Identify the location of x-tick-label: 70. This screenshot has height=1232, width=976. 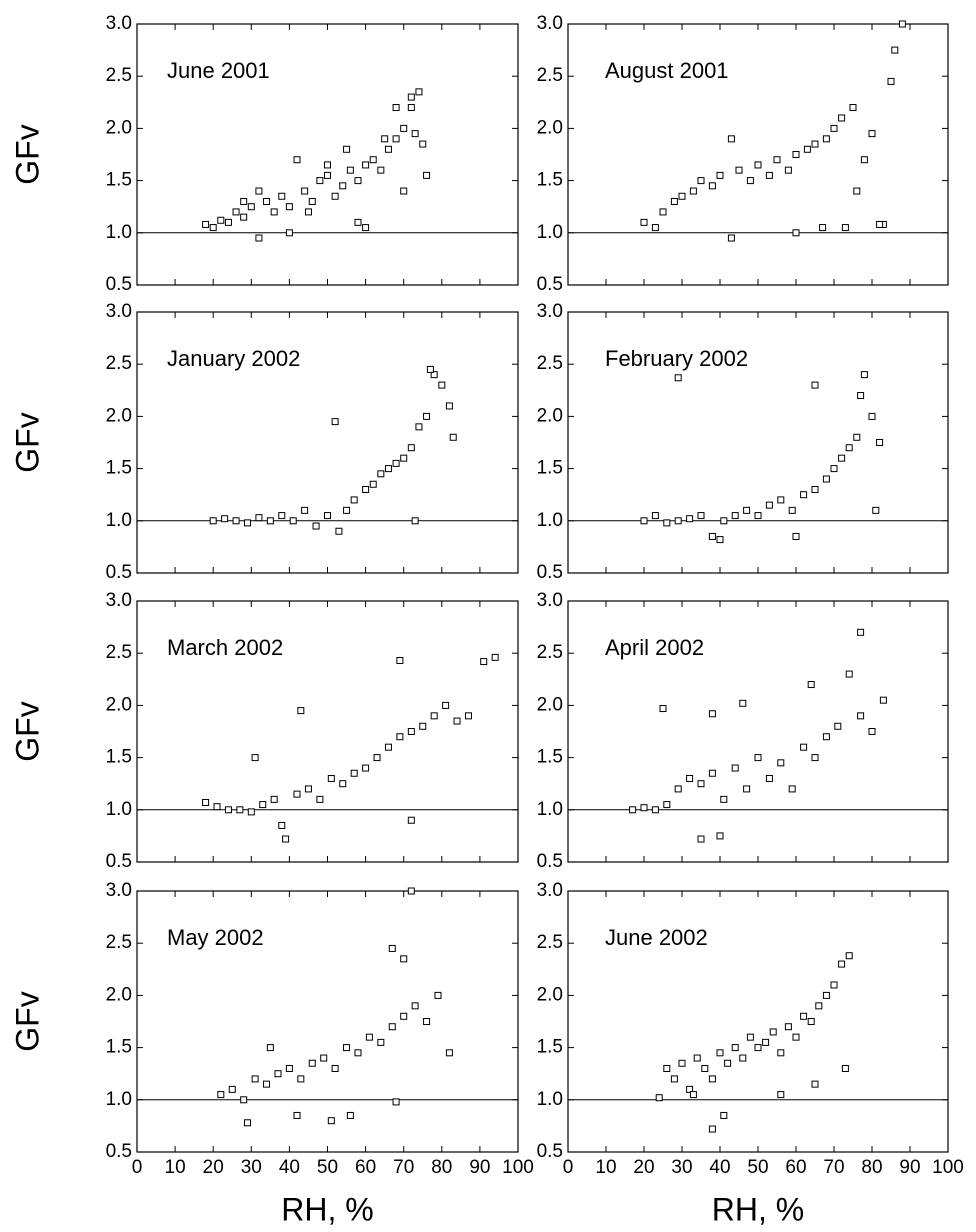
(403, 1167).